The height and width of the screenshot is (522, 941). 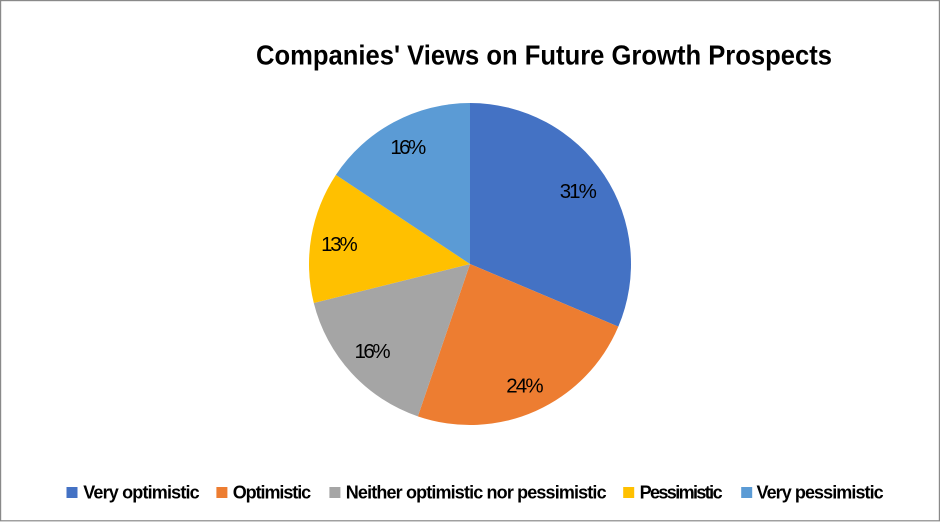 I want to click on svg-text: Very pessimistic, so click(x=820, y=492).